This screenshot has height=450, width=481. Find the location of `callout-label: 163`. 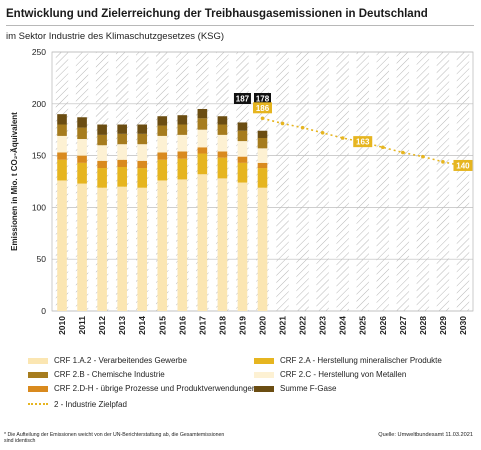

callout-label: 163 is located at coordinates (363, 142).